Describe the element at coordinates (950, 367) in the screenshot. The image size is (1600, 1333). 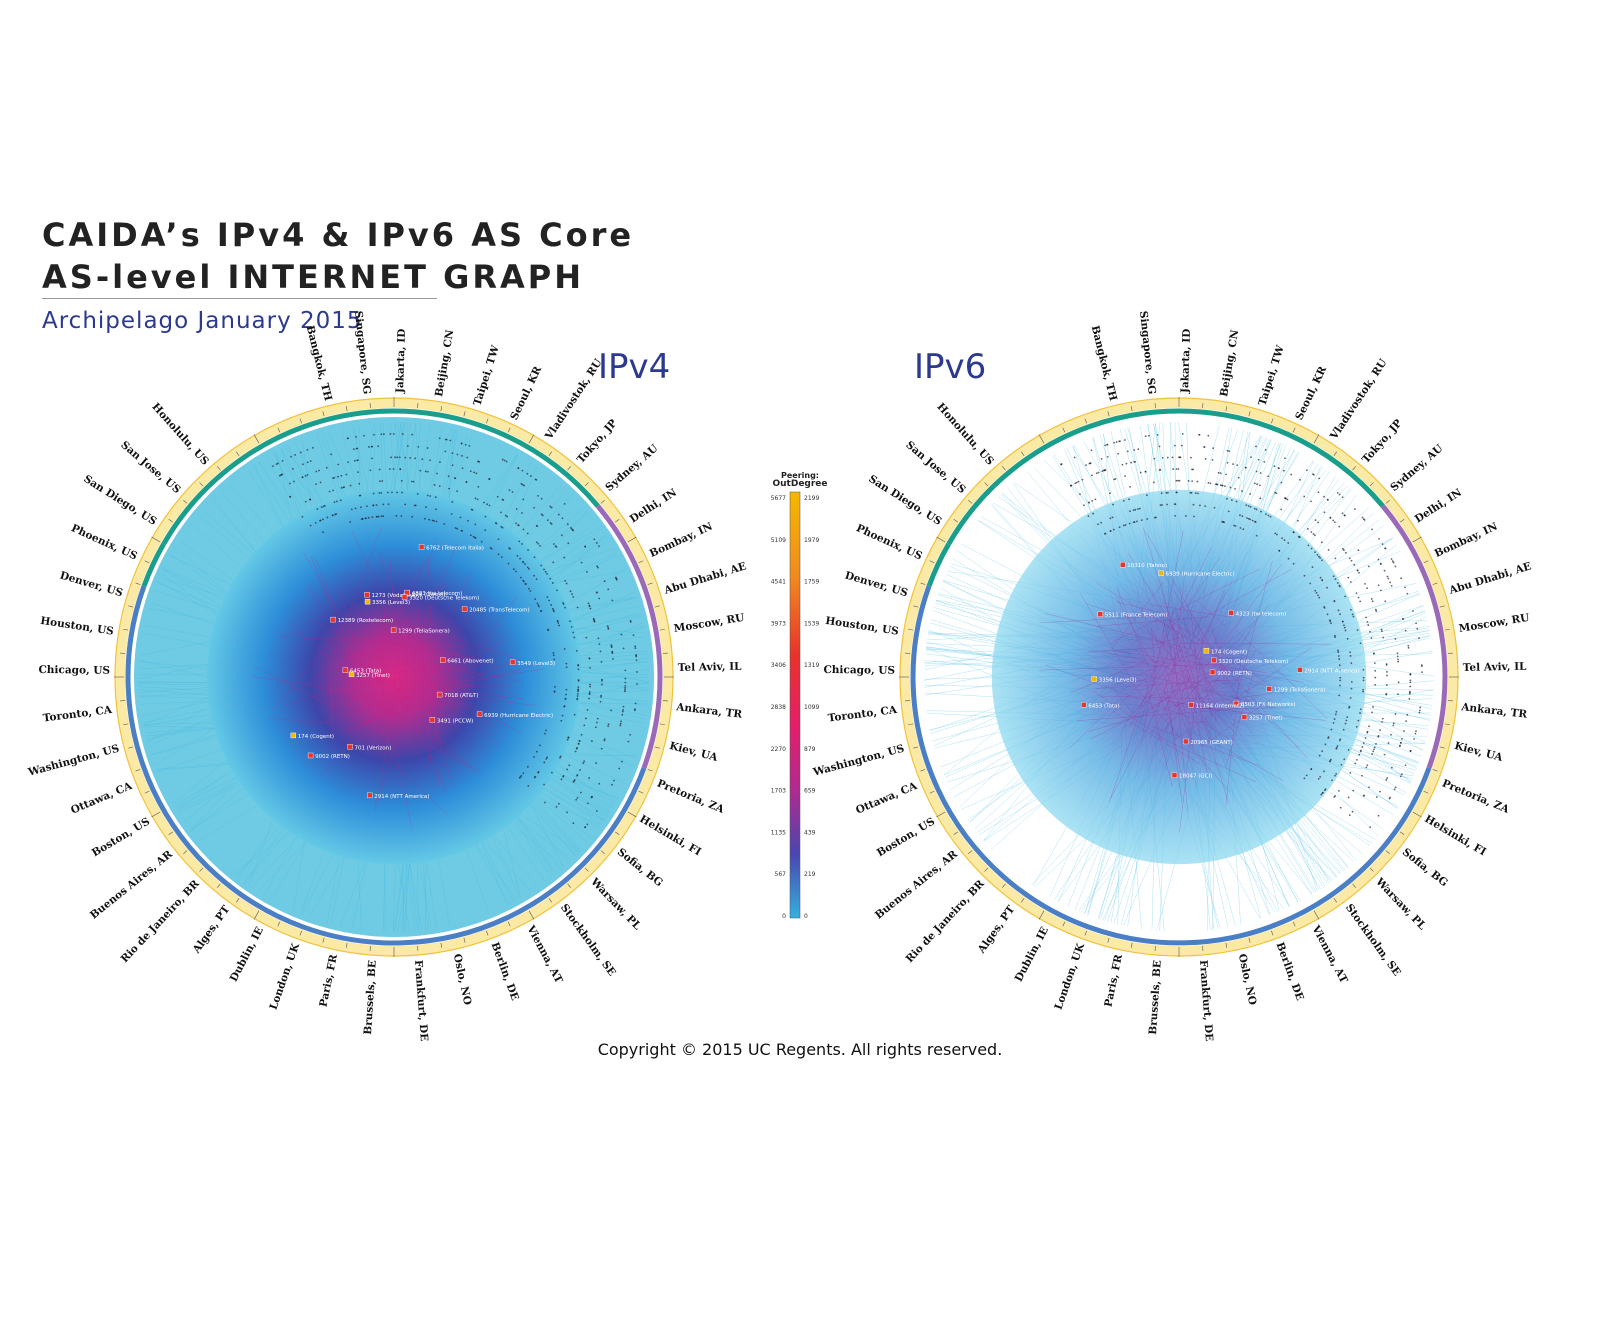
I see `ipv6-panel-label: IPv6` at that location.